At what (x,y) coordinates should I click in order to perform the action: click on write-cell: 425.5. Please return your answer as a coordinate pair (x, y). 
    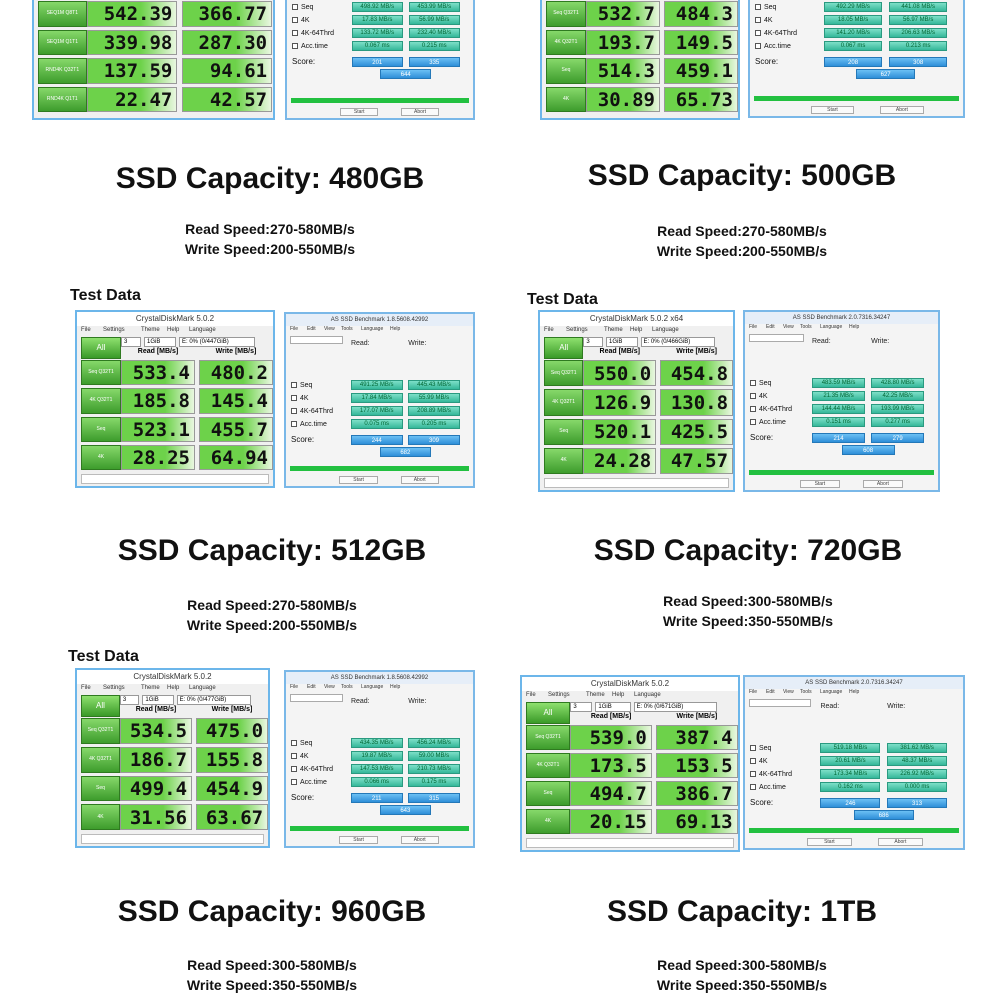
    Looking at the image, I should click on (697, 431).